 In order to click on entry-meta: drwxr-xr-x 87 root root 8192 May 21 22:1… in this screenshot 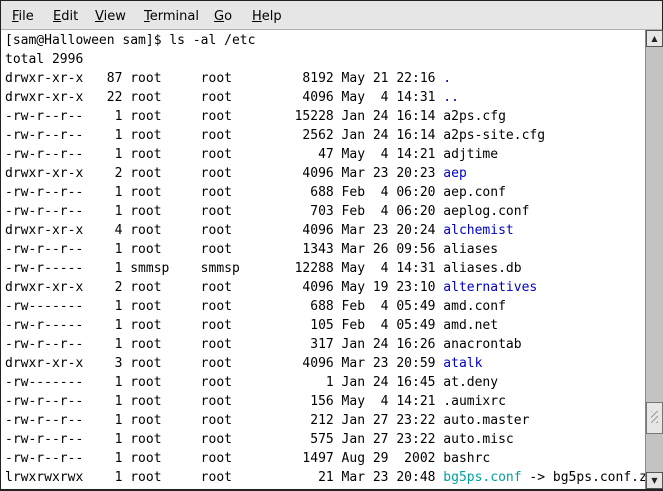, I will do `click(224, 78)`.